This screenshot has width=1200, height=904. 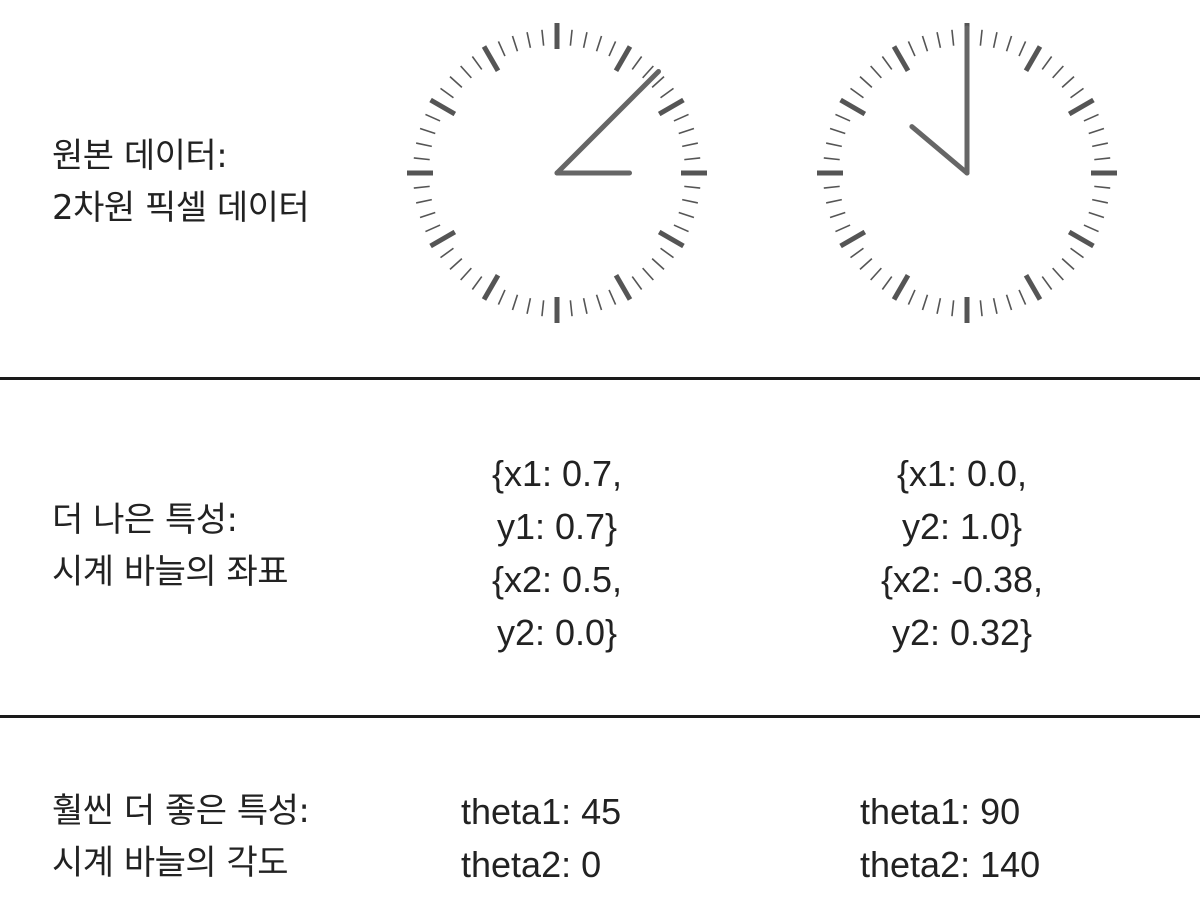 What do you see at coordinates (962, 579) in the screenshot?
I see `clock2-coord-line: {x2: -0.38,` at bounding box center [962, 579].